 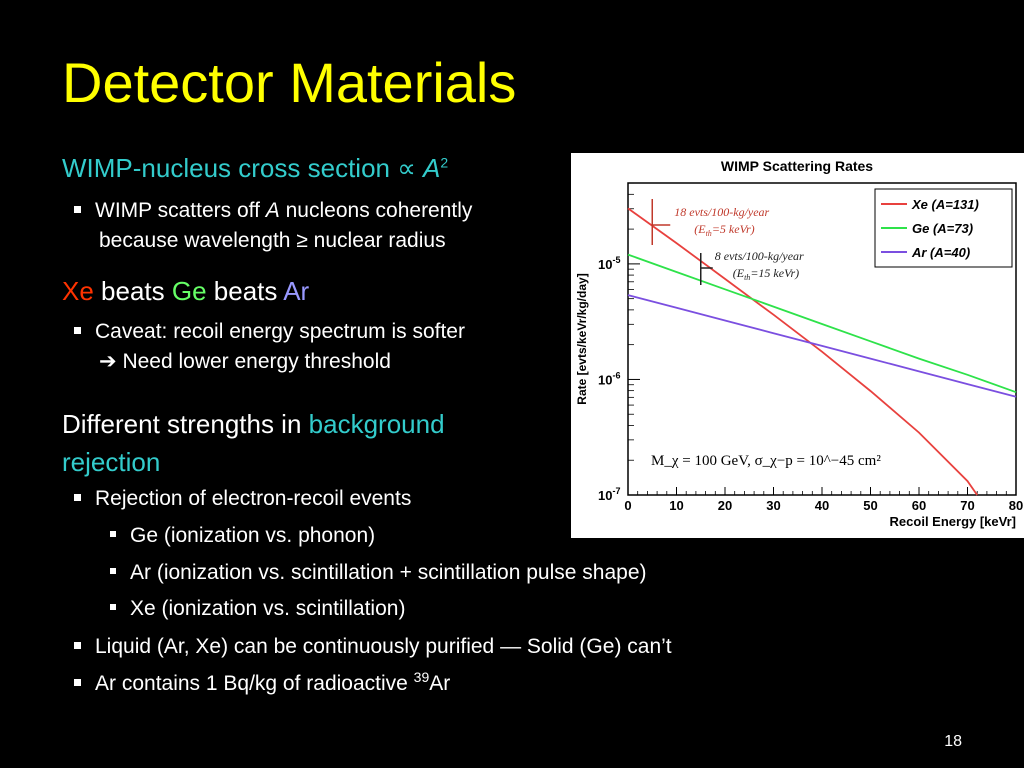 I want to click on x-tick-label: 10, so click(x=676, y=505).